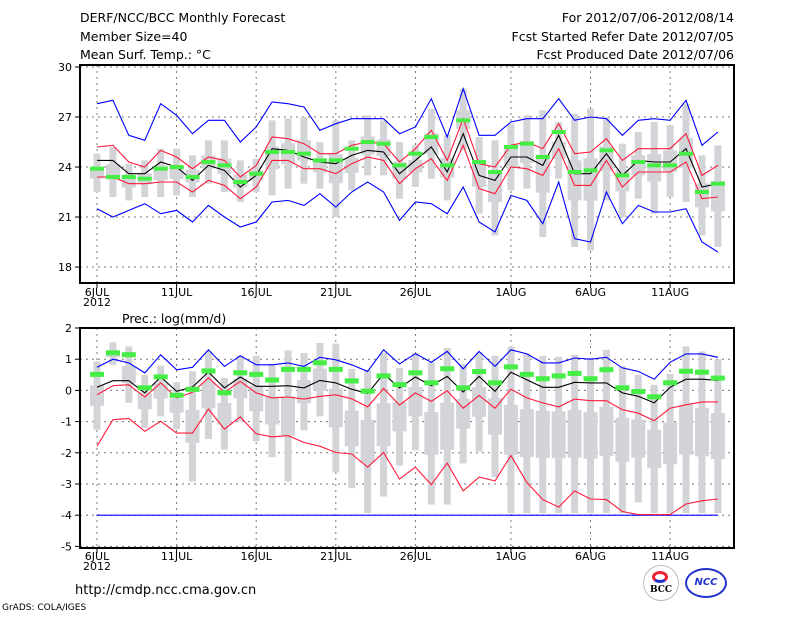  I want to click on x-tick-label: 6AUG, so click(590, 556).